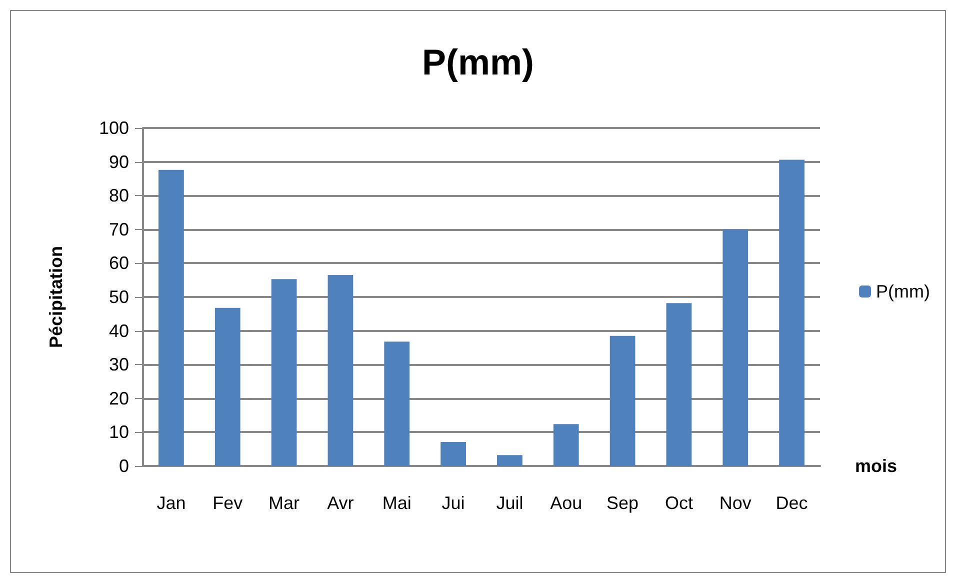  Describe the element at coordinates (622, 503) in the screenshot. I see `x-tick-label: Sep` at that location.